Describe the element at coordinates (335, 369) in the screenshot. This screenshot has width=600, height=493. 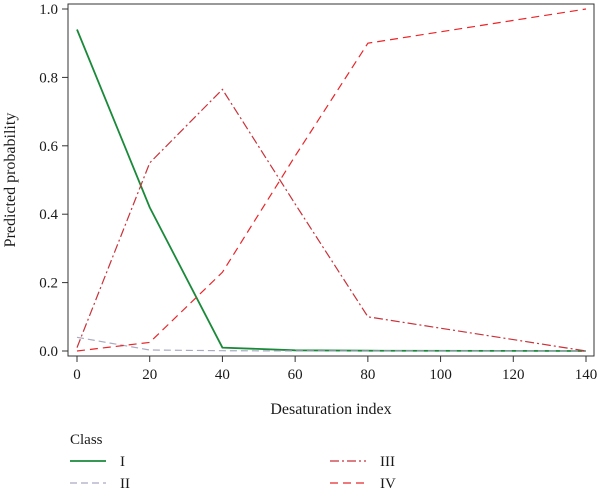
I see `x-axis: 0 20 40 60 80 100 120 140` at that location.